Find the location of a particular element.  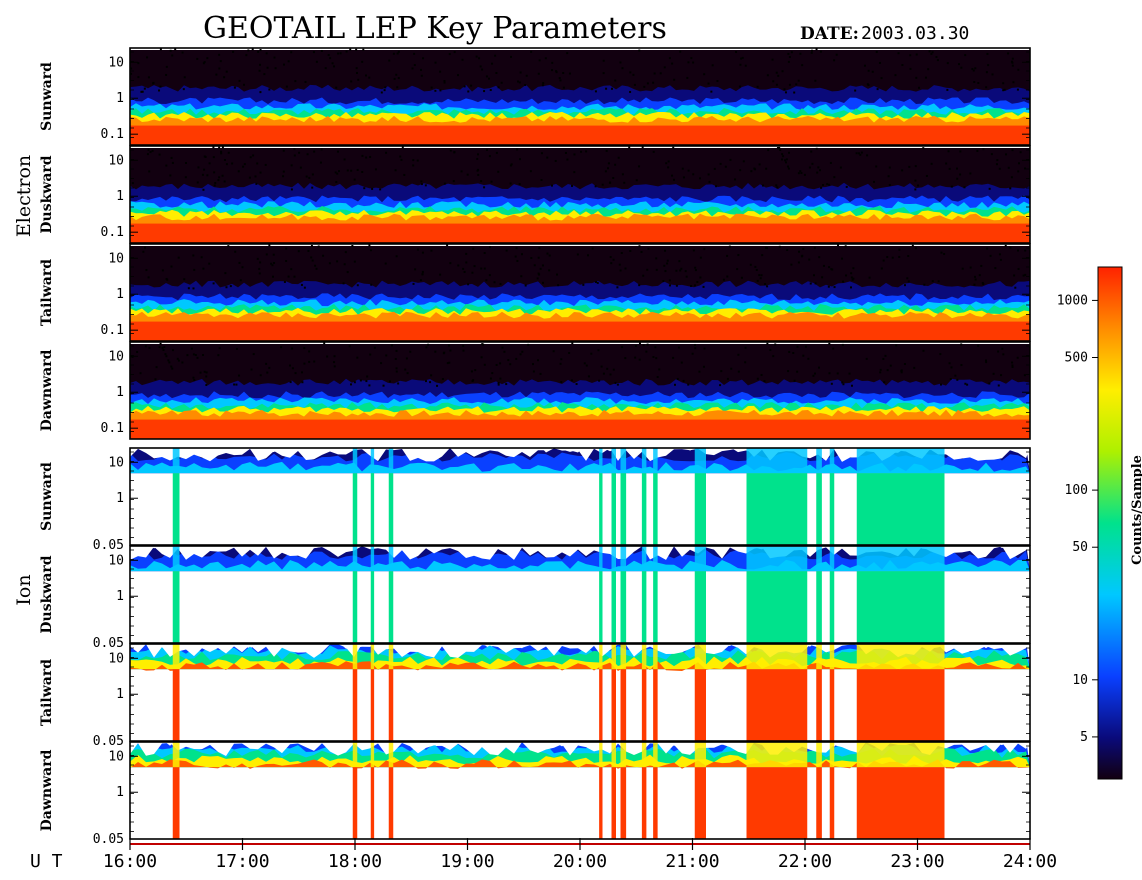

direction-label: Dawnward is located at coordinates (47, 790).